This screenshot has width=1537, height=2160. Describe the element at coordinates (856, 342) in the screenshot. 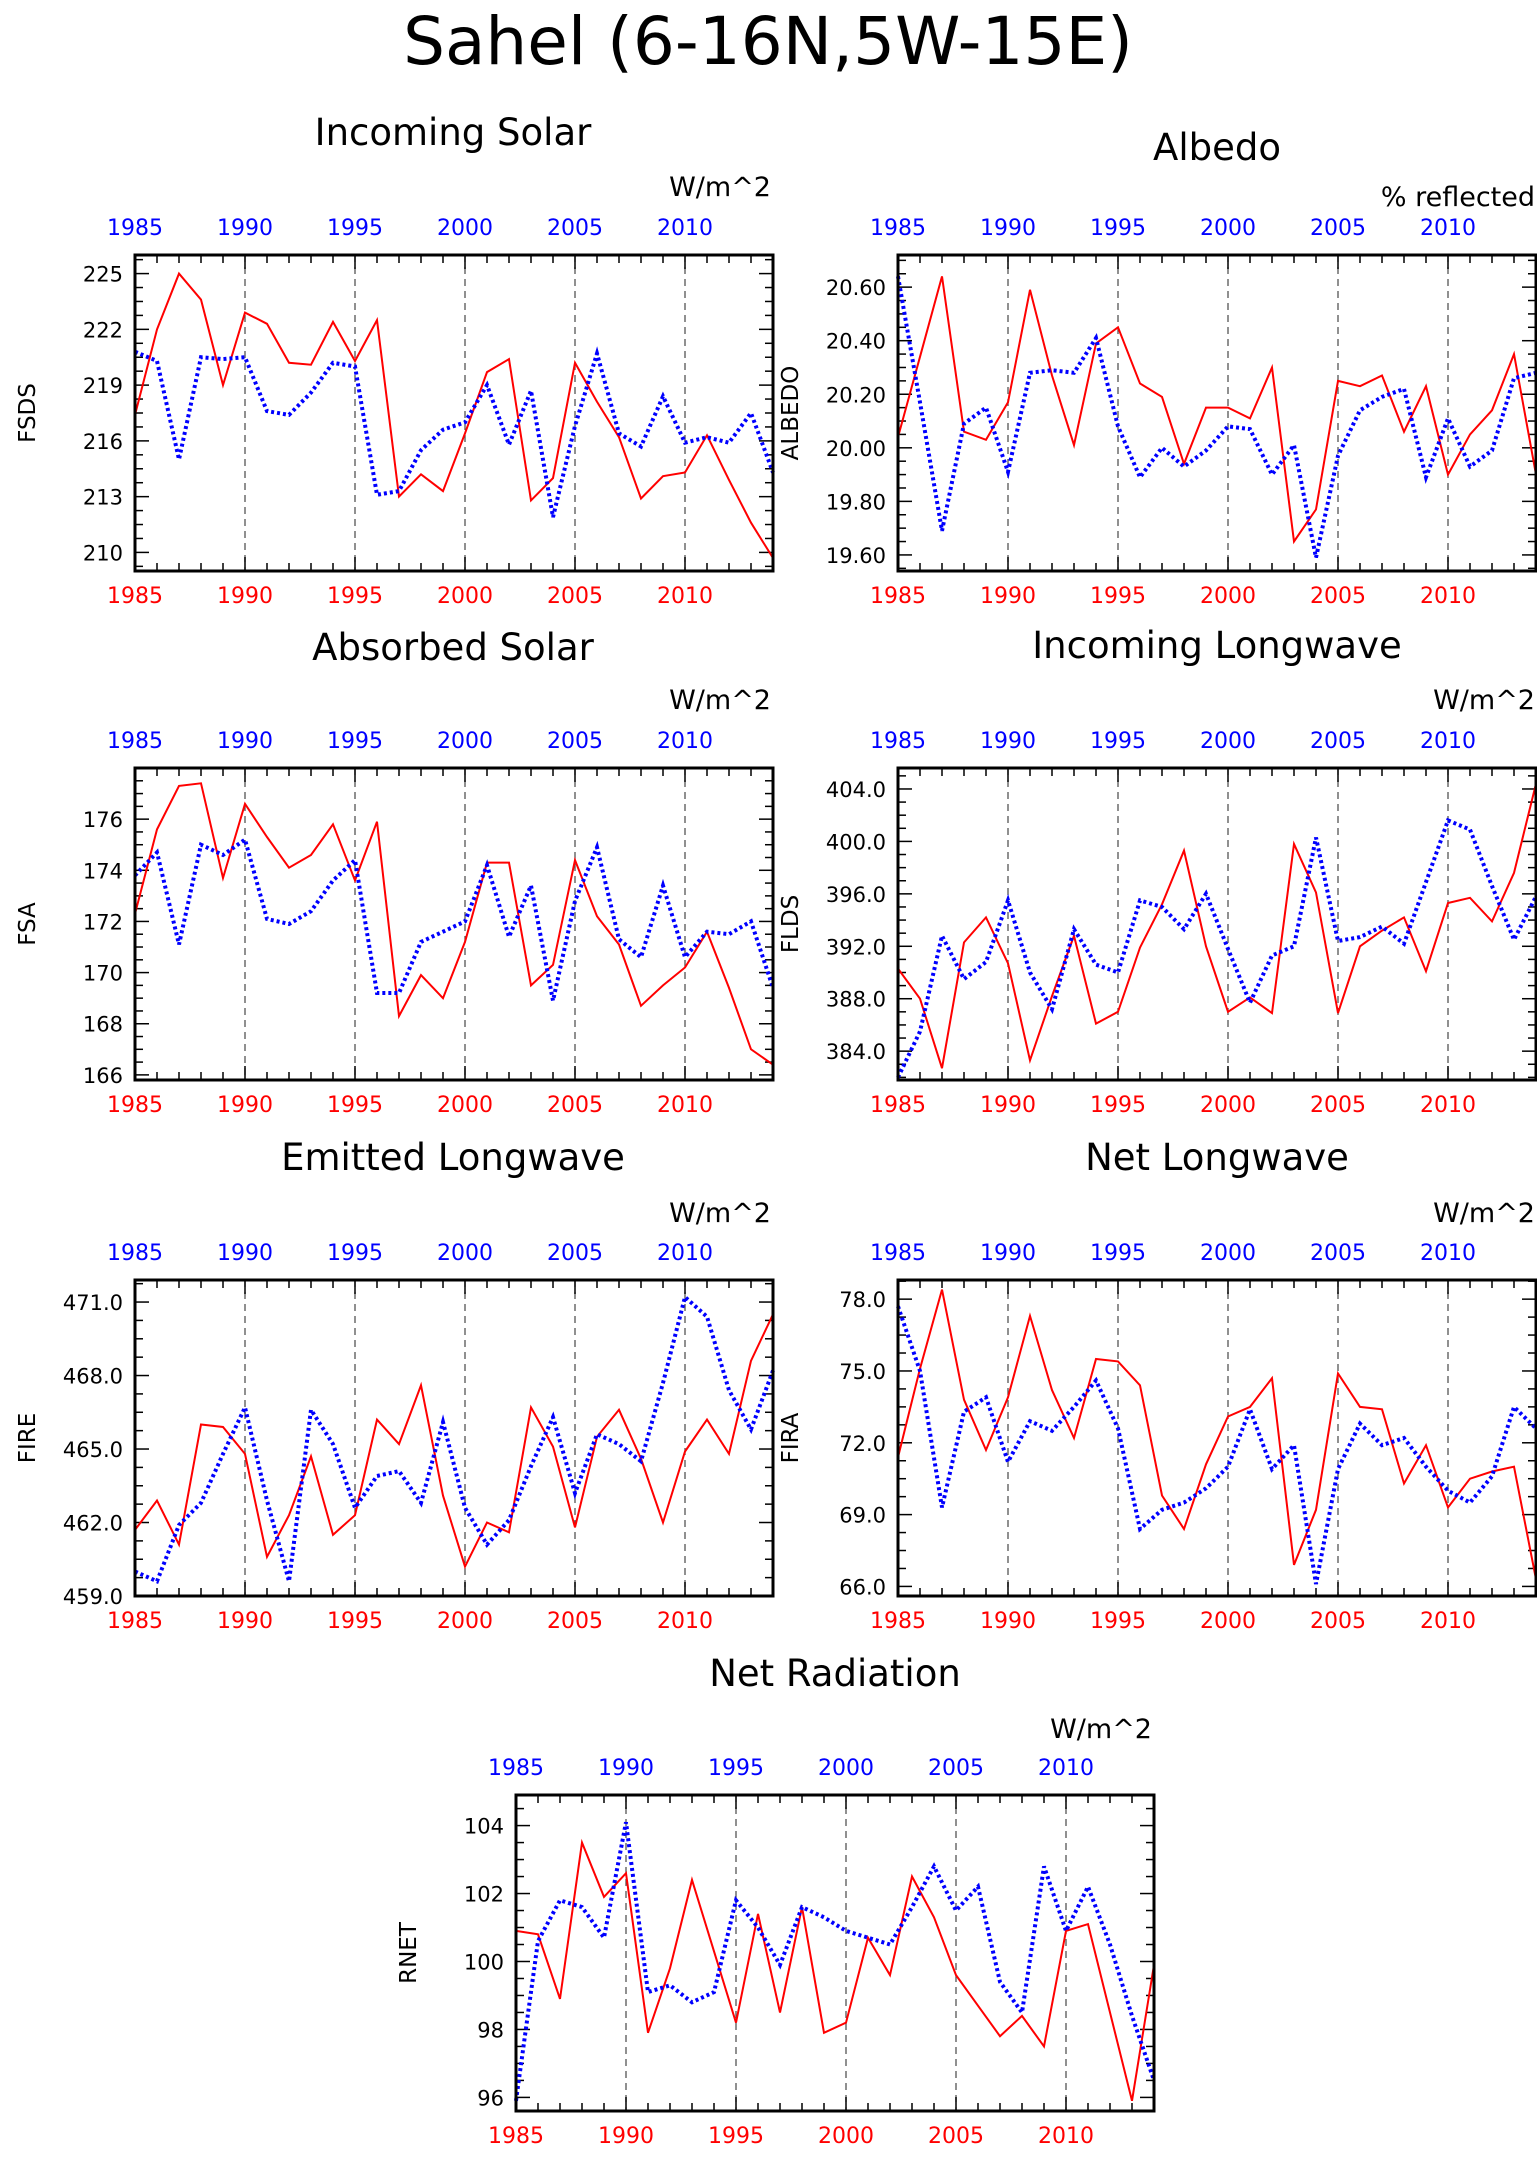

I see `y-tick-label: 20.40` at that location.